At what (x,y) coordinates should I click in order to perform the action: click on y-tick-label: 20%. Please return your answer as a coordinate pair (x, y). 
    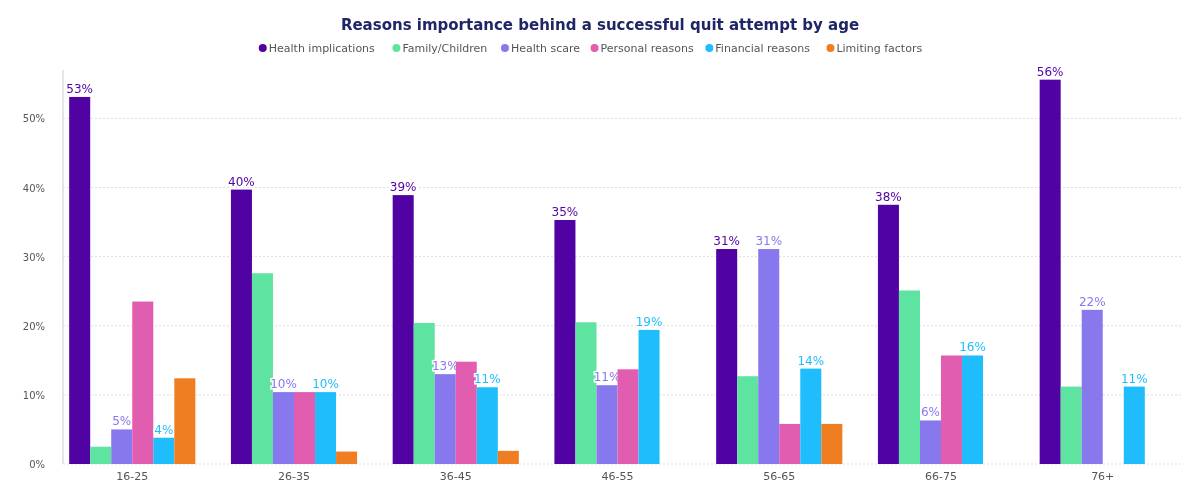
    Looking at the image, I should click on (33, 326).